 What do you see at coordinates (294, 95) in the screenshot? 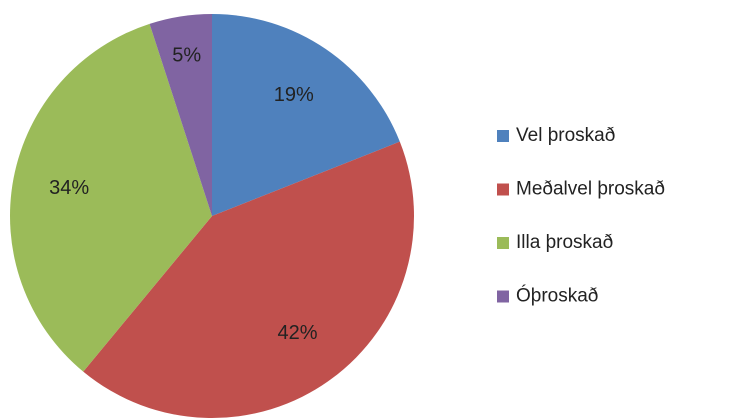
I see `data-label: 19%` at bounding box center [294, 95].